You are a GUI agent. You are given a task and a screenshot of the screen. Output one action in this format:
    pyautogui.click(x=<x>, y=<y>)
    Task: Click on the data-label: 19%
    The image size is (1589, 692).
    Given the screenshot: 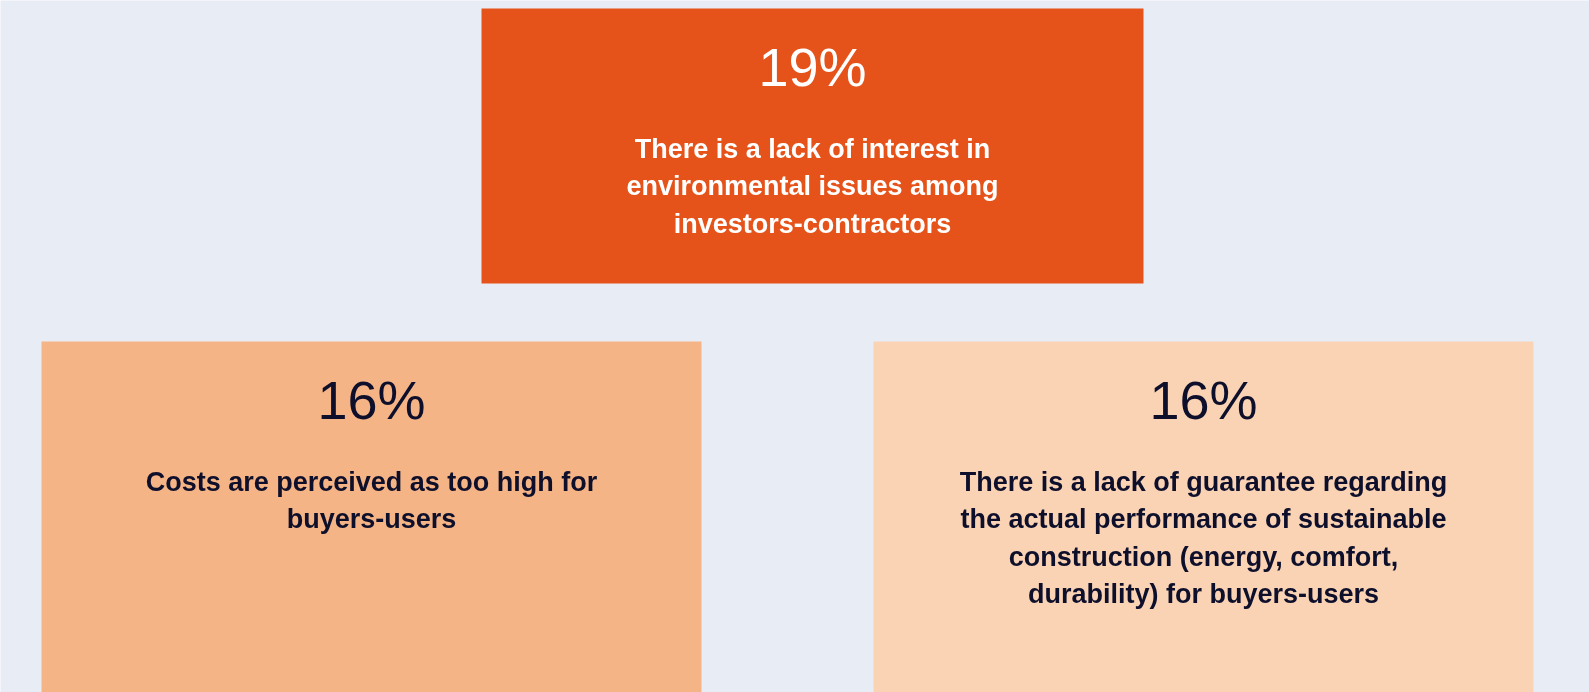 What is the action you would take?
    pyautogui.click(x=812, y=66)
    